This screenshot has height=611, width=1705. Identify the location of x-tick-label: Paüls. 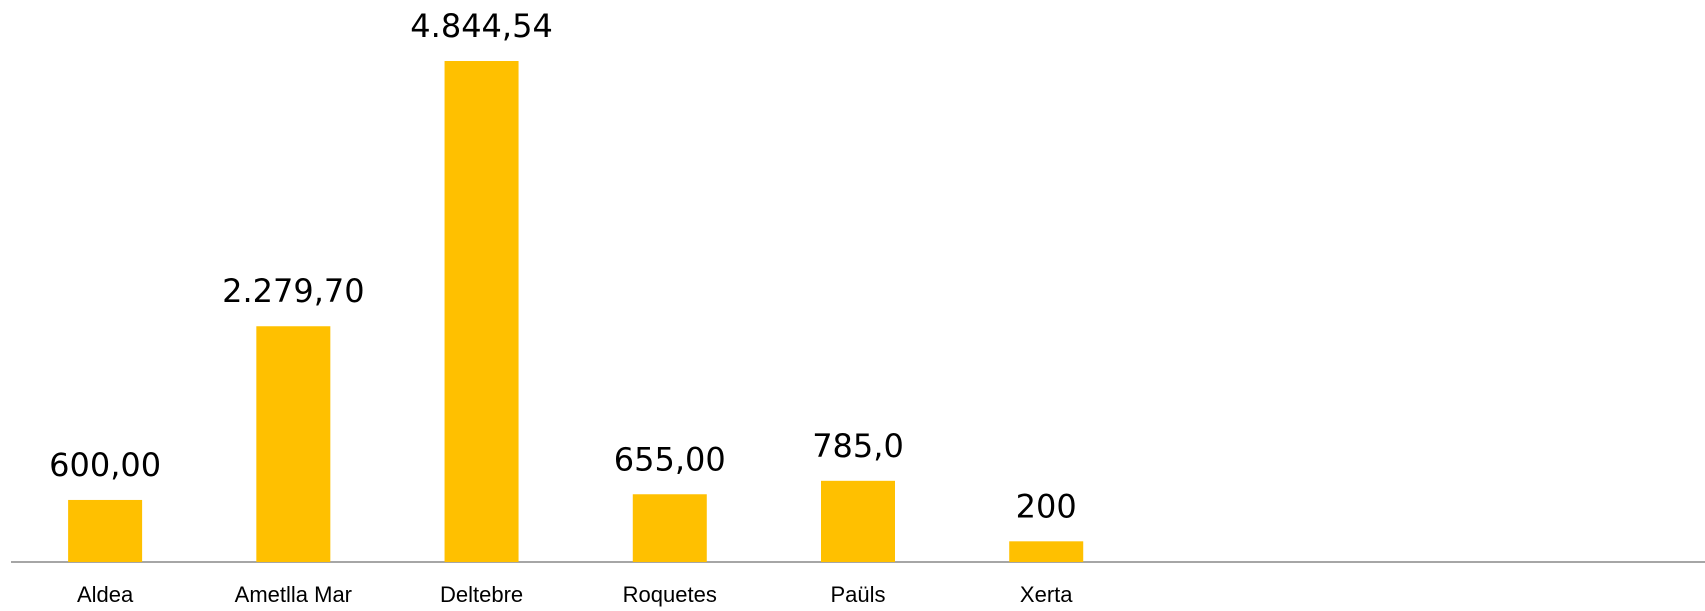
(857, 594).